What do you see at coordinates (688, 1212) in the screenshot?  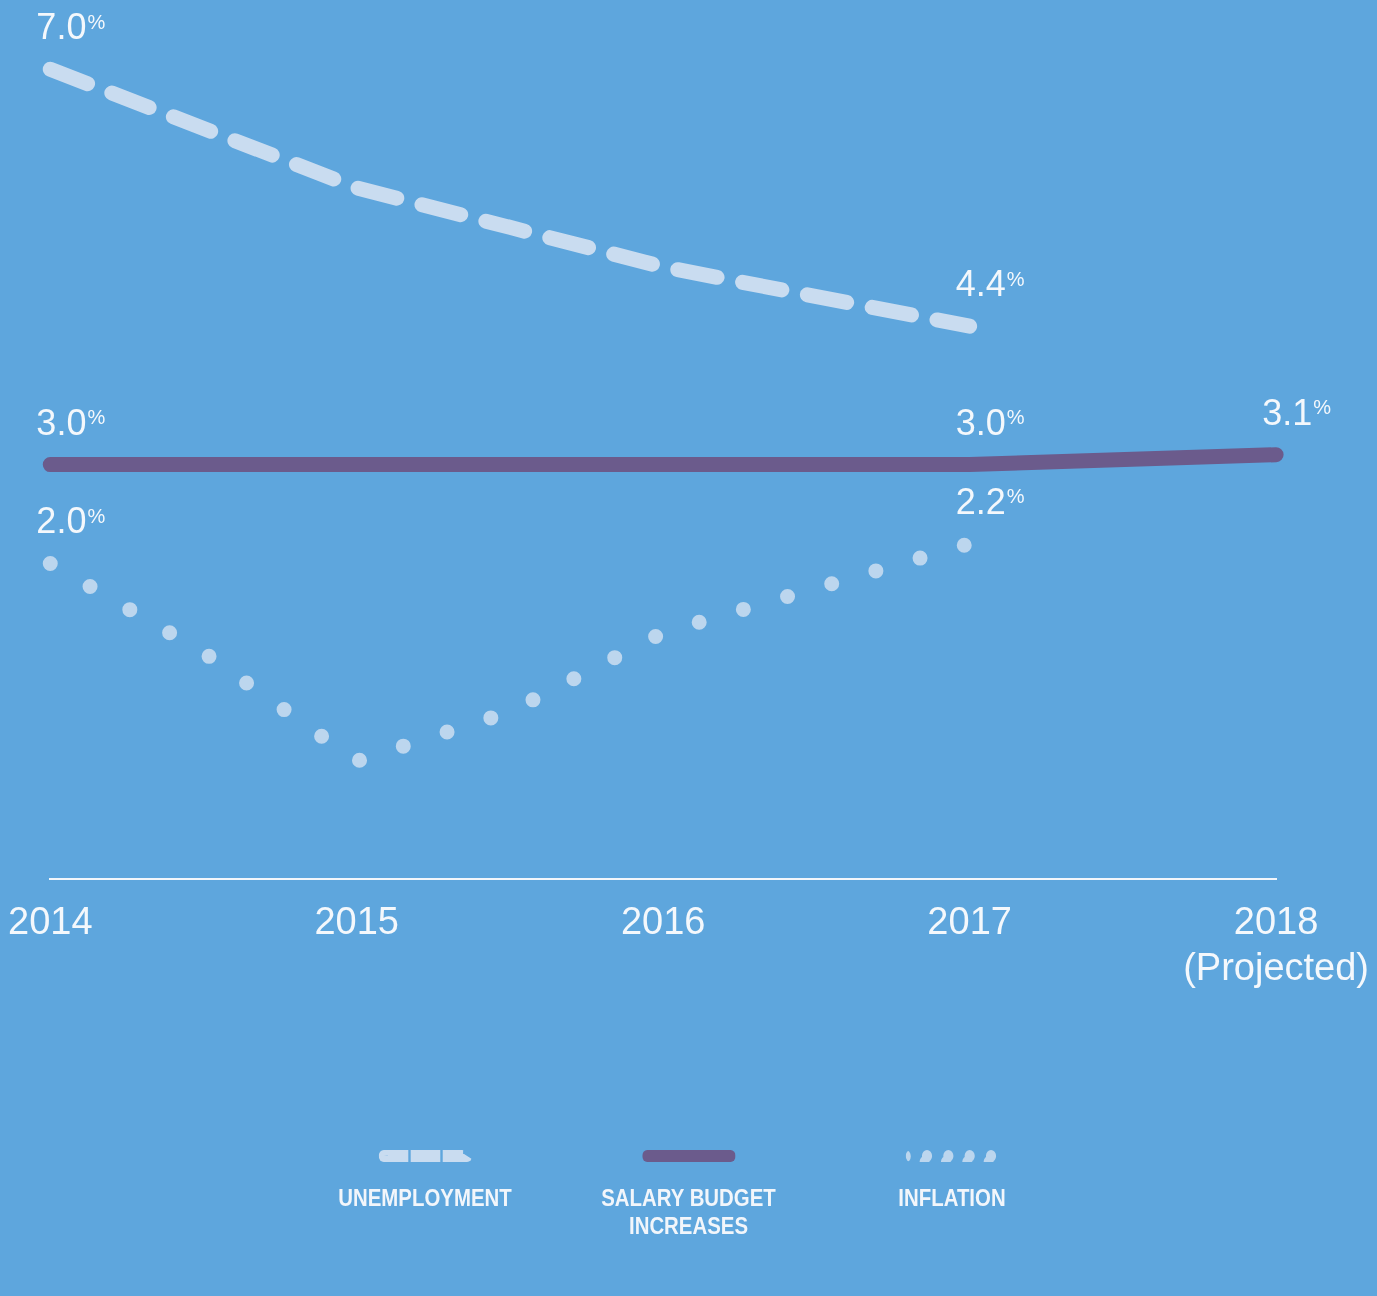 I see `legend-label: SALARY BUDGET INCREASES` at bounding box center [688, 1212].